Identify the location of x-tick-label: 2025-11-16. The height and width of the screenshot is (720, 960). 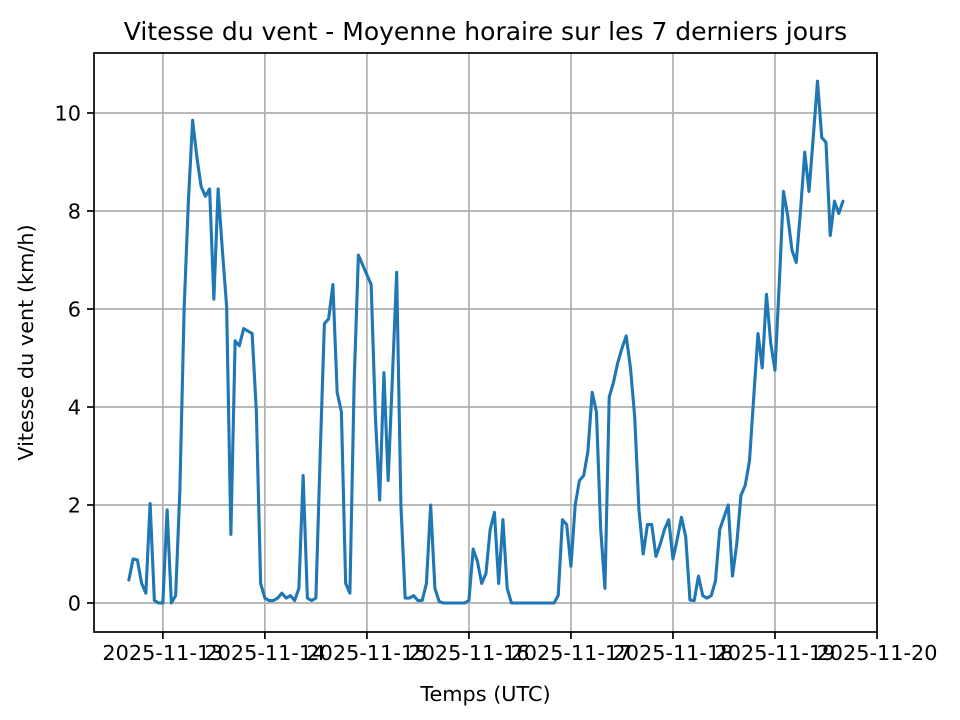
(468, 653).